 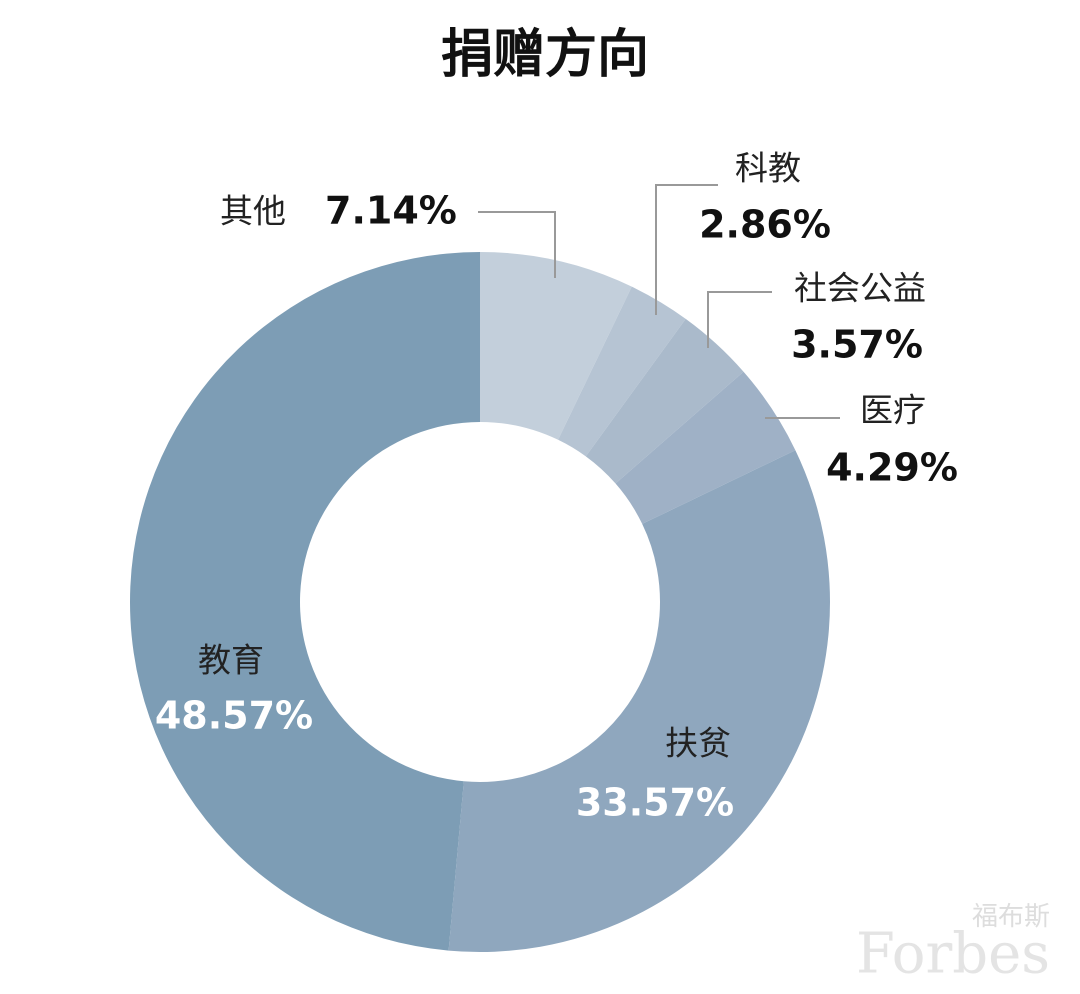 I want to click on watermark-cn: 福布斯, so click(x=1011, y=917).